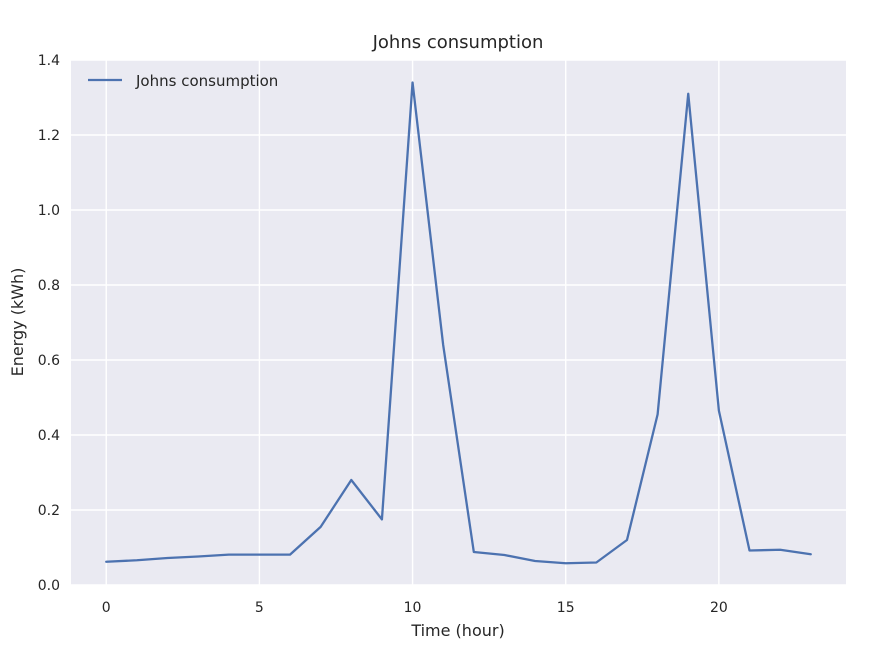 This screenshot has width=876, height=654. What do you see at coordinates (17, 322) in the screenshot?
I see `y-axis-label: Energy (kWh)` at bounding box center [17, 322].